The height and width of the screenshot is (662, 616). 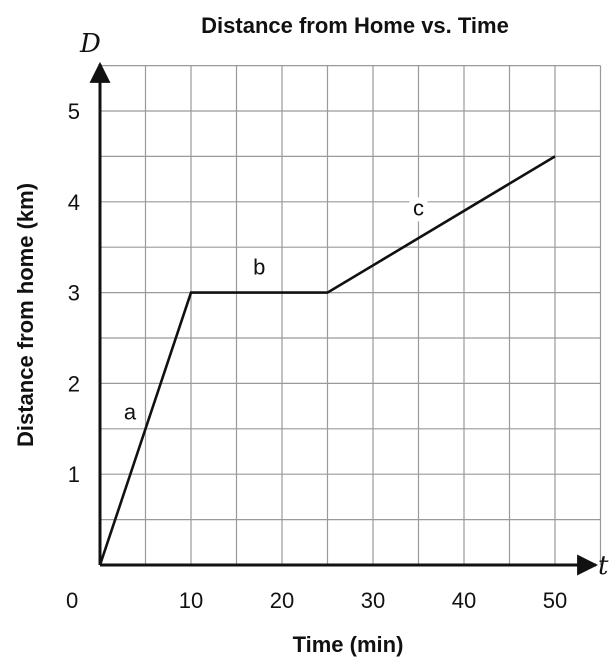 What do you see at coordinates (74, 202) in the screenshot?
I see `y-tick-label: 4` at bounding box center [74, 202].